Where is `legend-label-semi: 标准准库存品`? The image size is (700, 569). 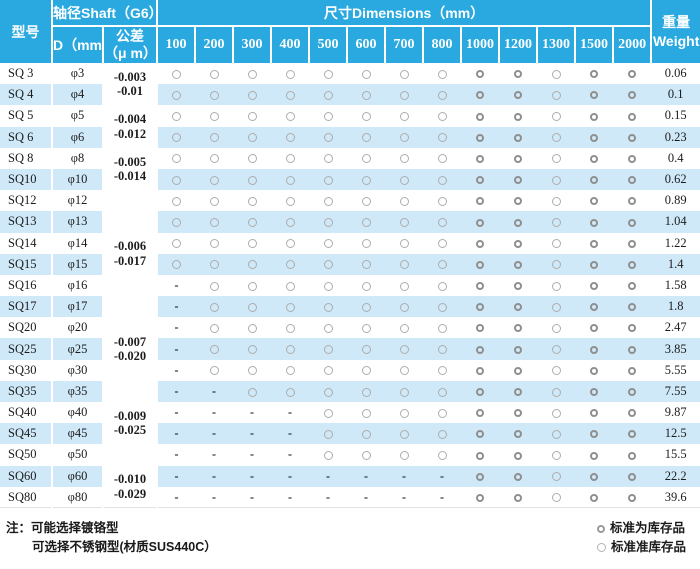 legend-label-semi: 标准准库存品 is located at coordinates (648, 547).